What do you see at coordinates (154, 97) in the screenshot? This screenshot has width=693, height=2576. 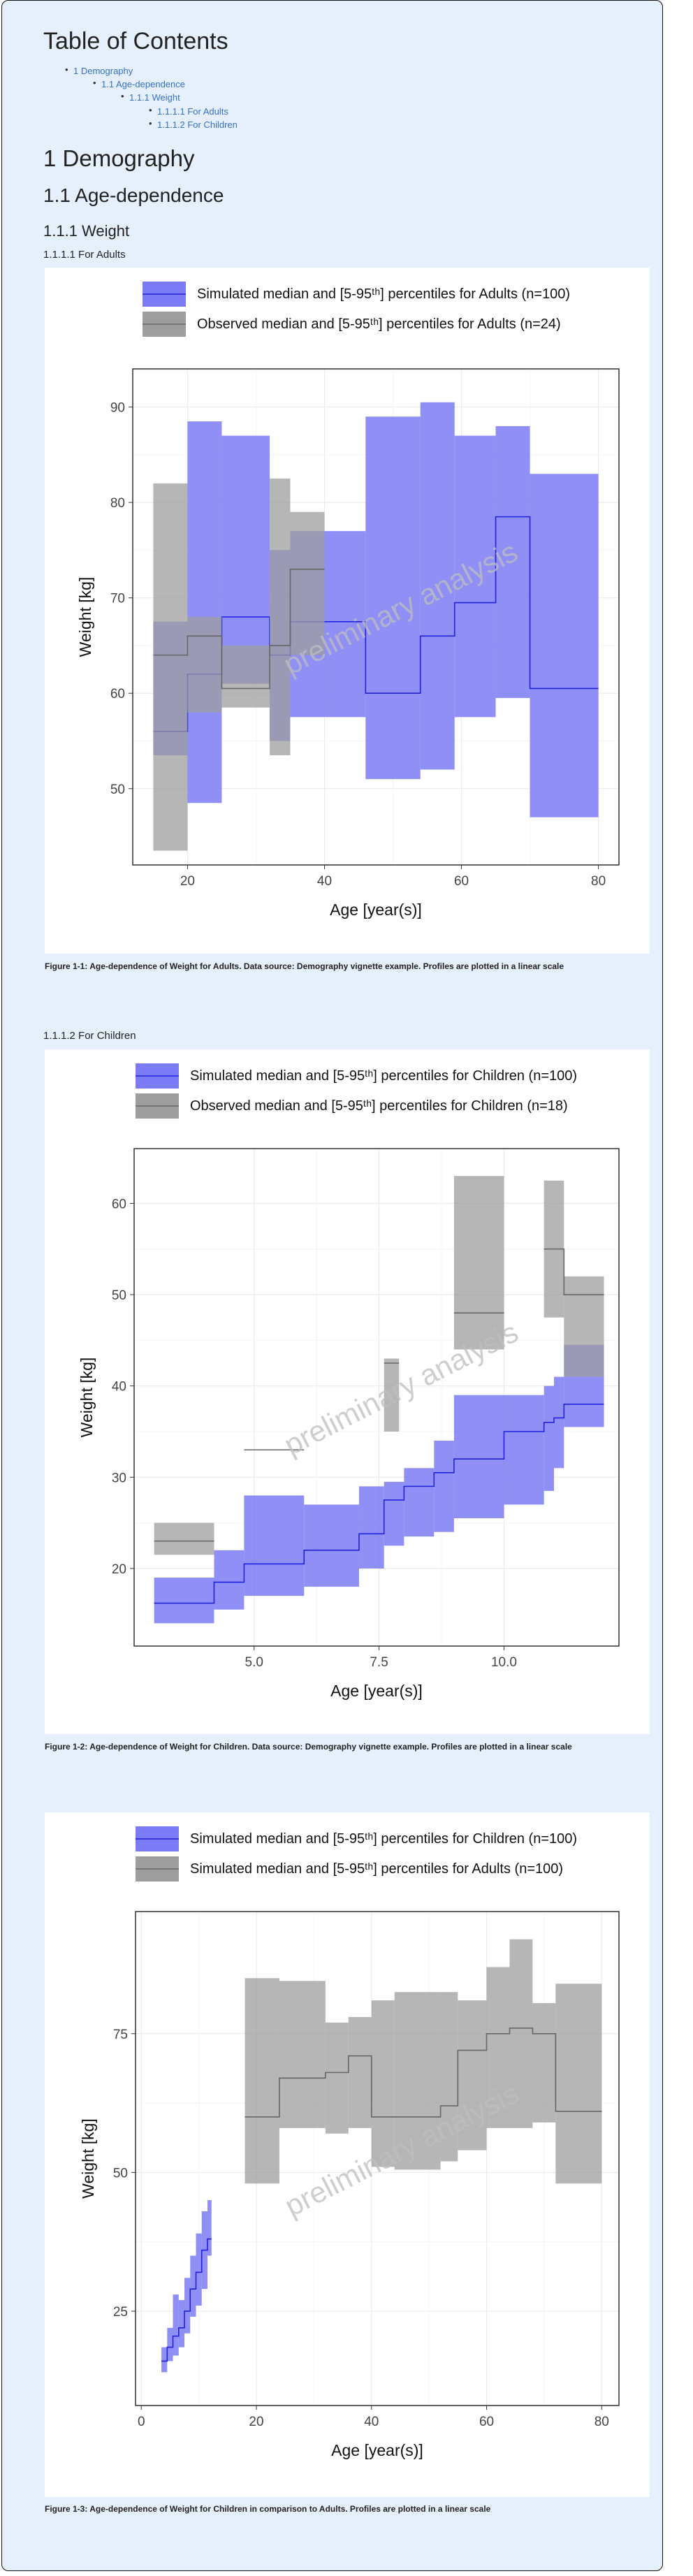 I see `toc-link-weight: 1.1.1 Weight` at bounding box center [154, 97].